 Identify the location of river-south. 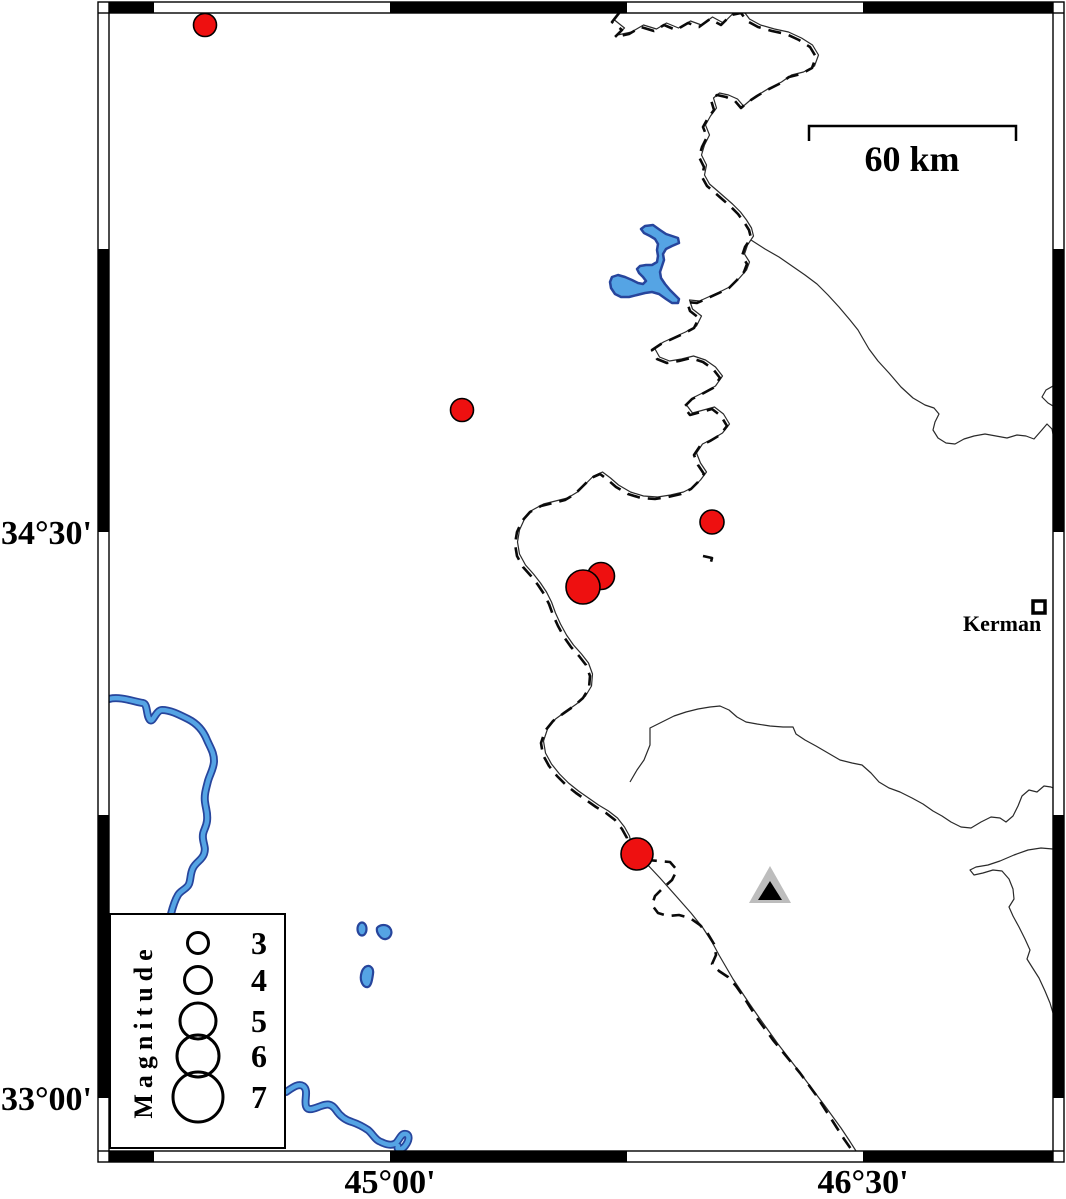
(347, 1116).